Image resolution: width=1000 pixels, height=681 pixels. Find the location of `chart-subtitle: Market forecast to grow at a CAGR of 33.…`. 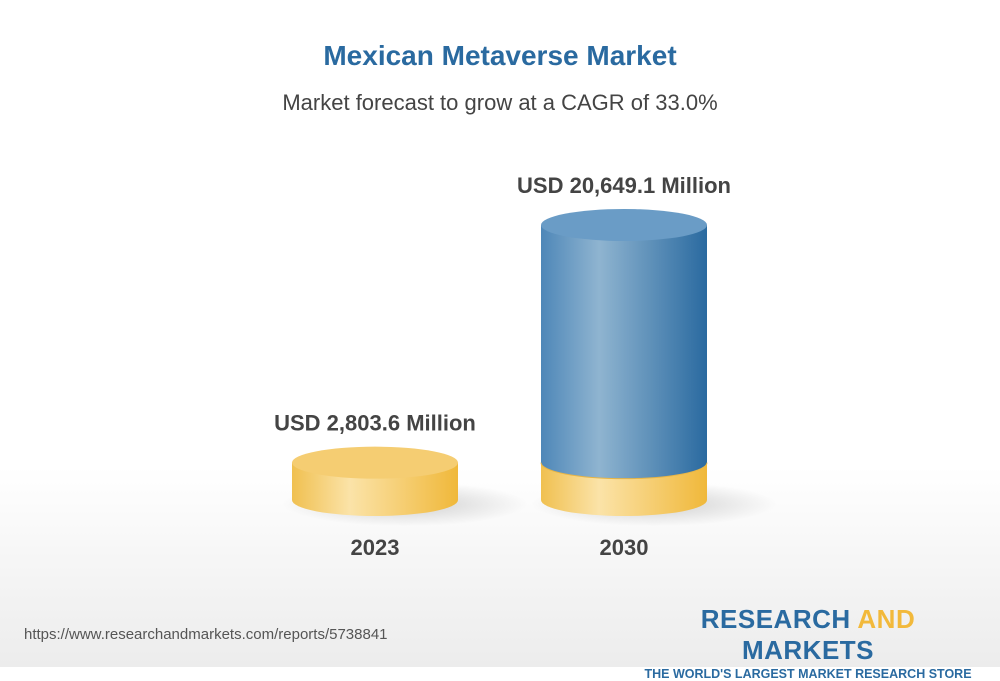

chart-subtitle: Market forecast to grow at a CAGR of 33.… is located at coordinates (500, 102).